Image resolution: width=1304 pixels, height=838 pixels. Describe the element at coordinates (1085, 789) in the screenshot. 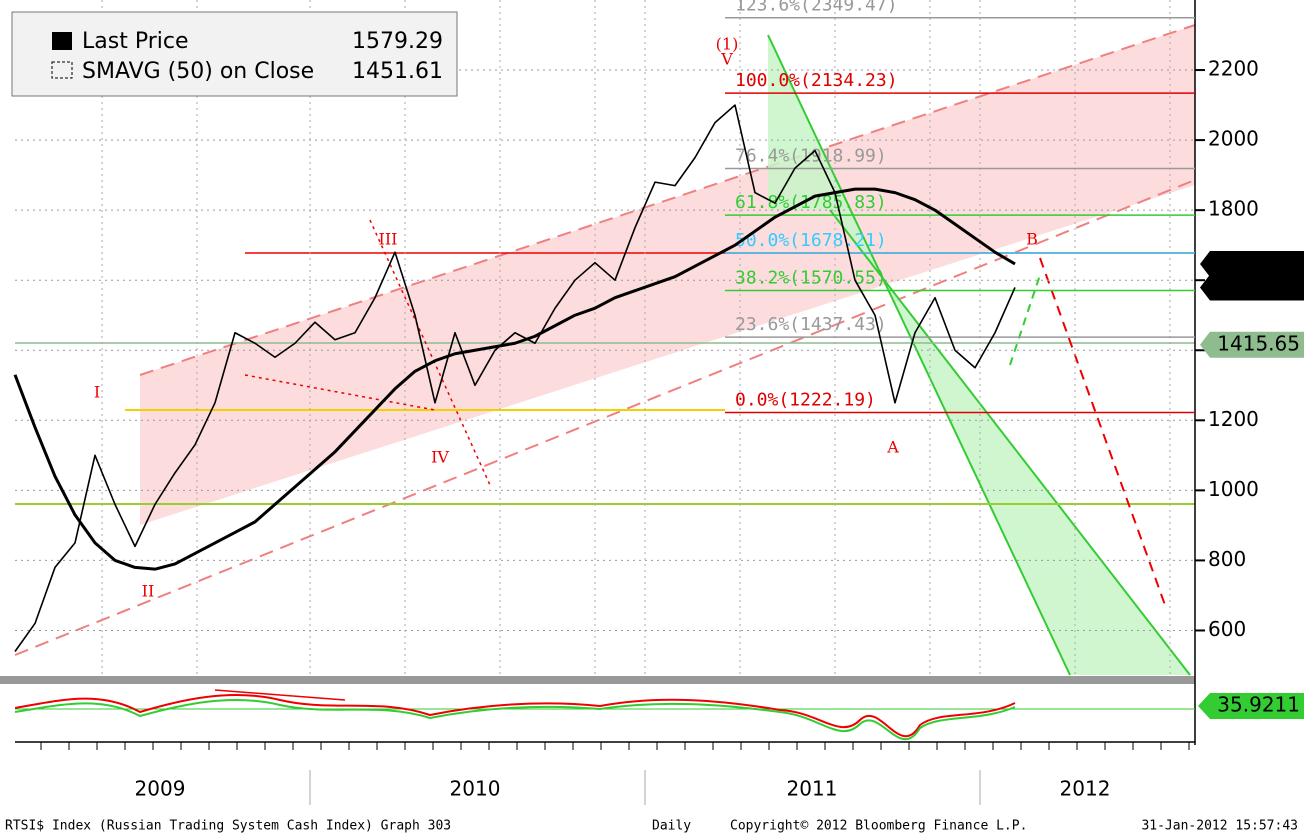

I see `x-tick-label: 2012` at that location.